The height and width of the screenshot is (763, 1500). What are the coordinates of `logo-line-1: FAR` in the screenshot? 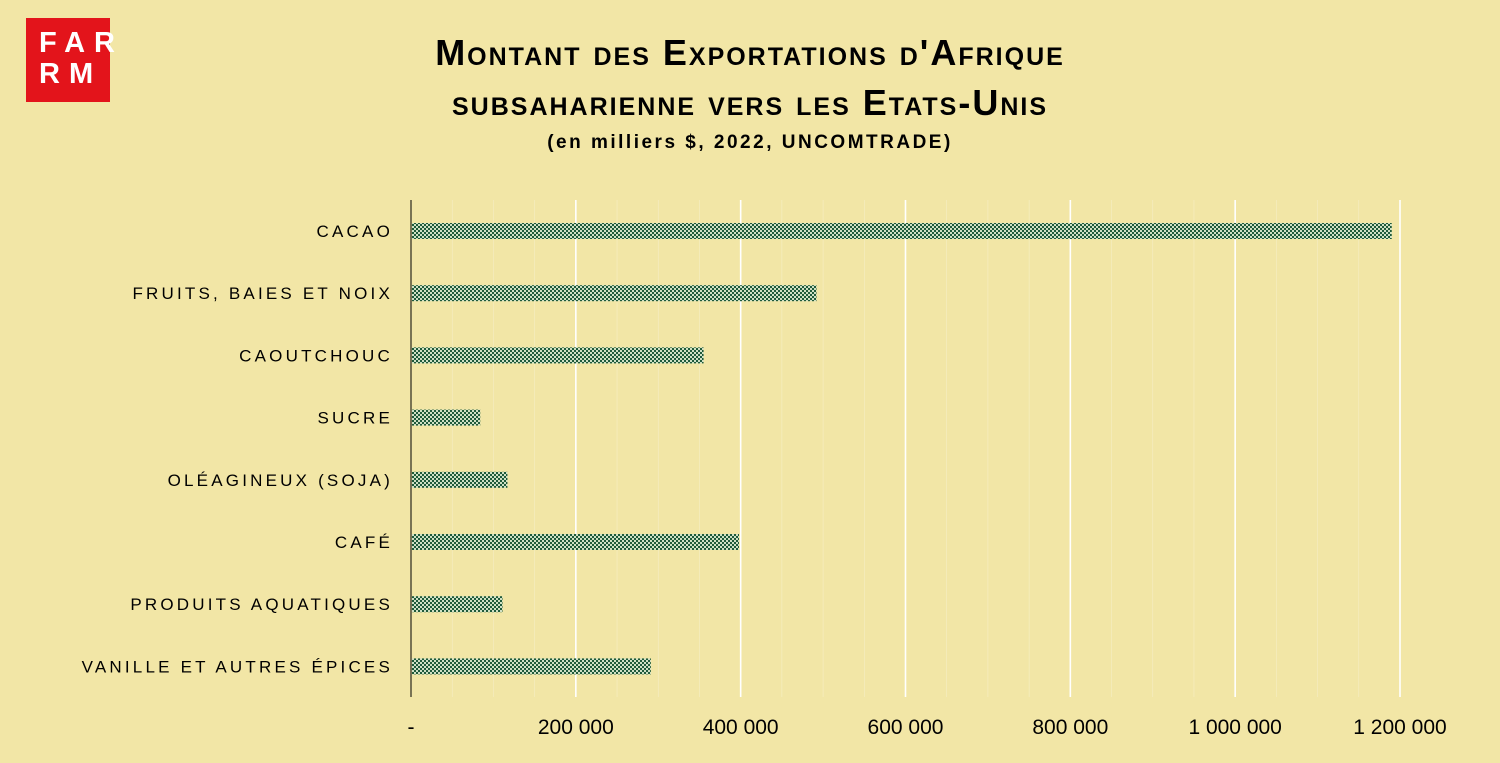 It's located at (81, 43).